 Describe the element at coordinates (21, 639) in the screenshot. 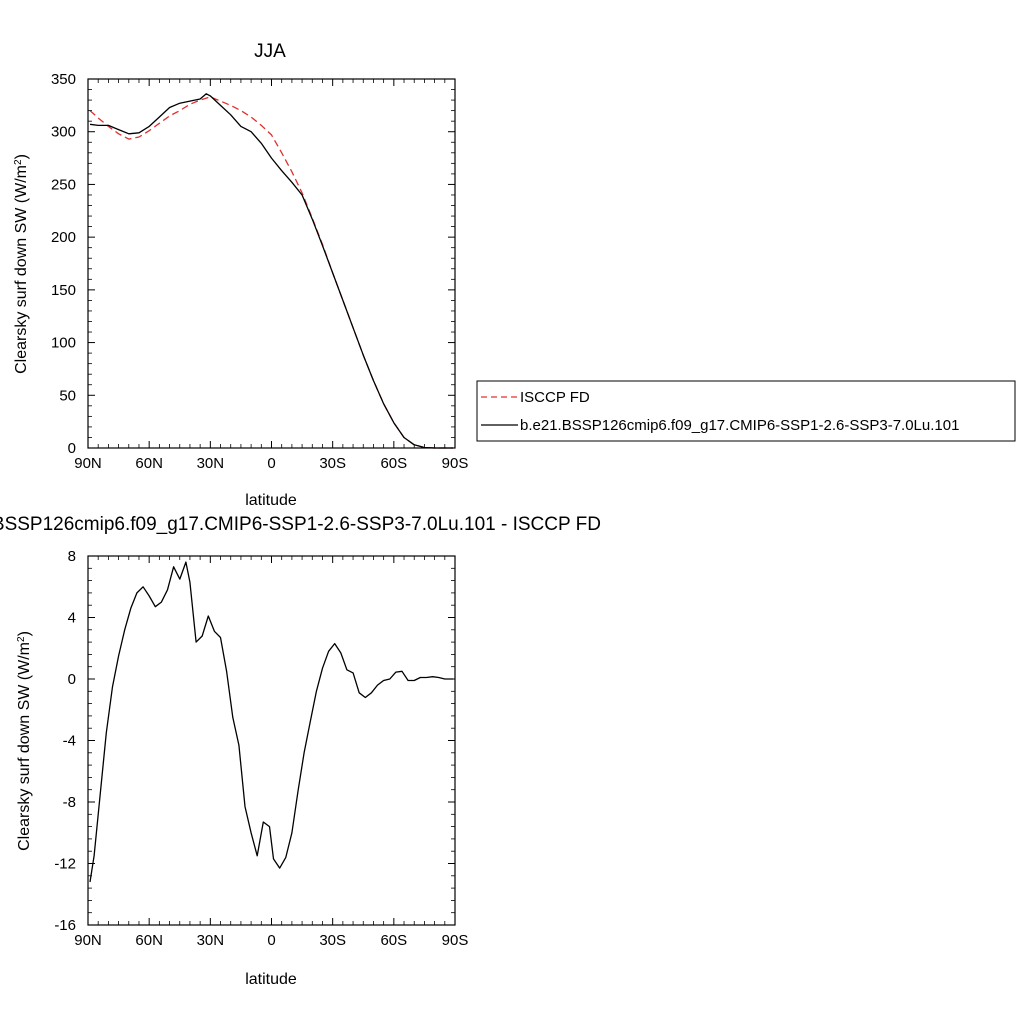

I see `bottom-y-axis-title-sup: 2` at that location.